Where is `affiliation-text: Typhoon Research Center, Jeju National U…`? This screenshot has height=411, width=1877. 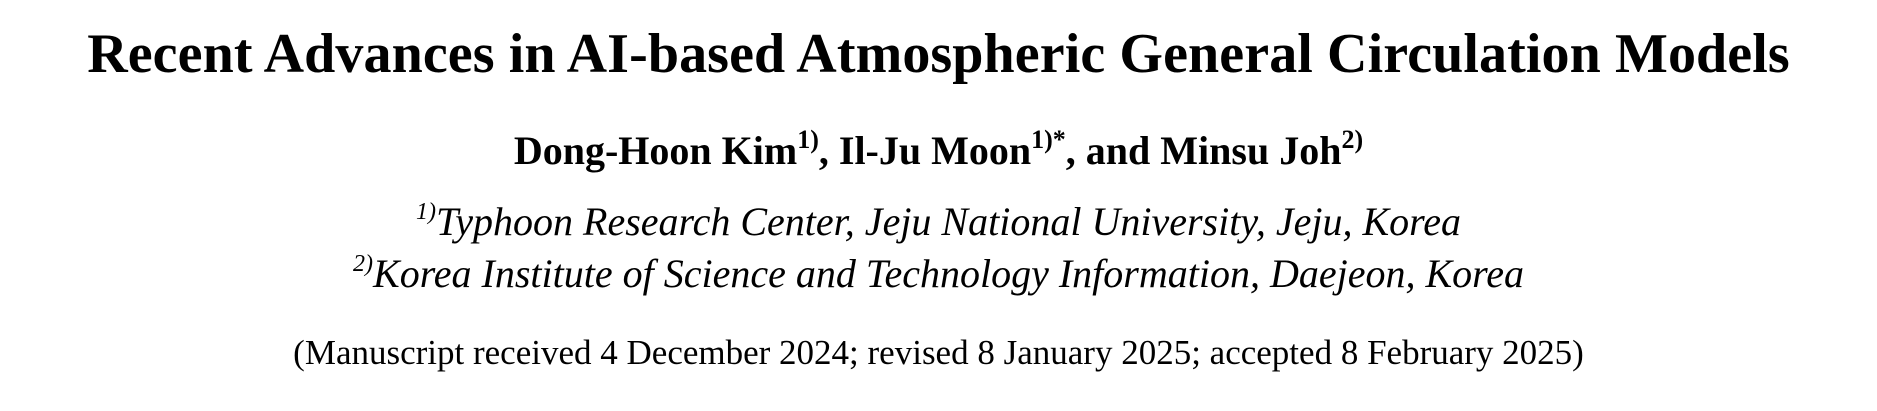 affiliation-text: Typhoon Research Center, Jeju National U… is located at coordinates (948, 221).